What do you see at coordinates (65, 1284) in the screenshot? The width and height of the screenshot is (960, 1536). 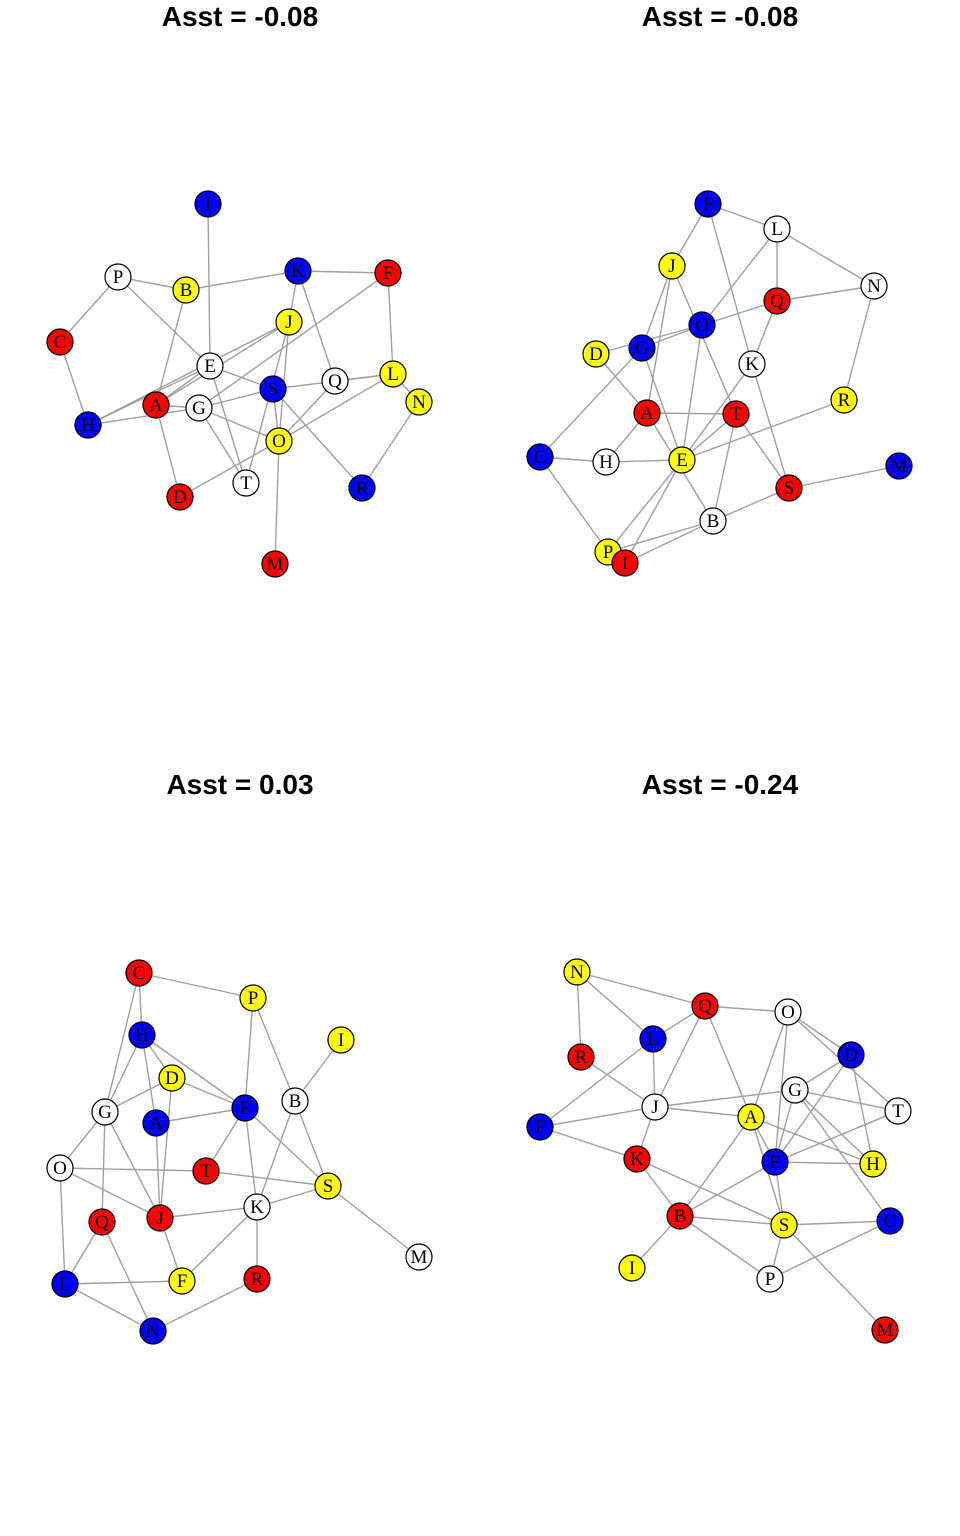 I see `node-label: L` at bounding box center [65, 1284].